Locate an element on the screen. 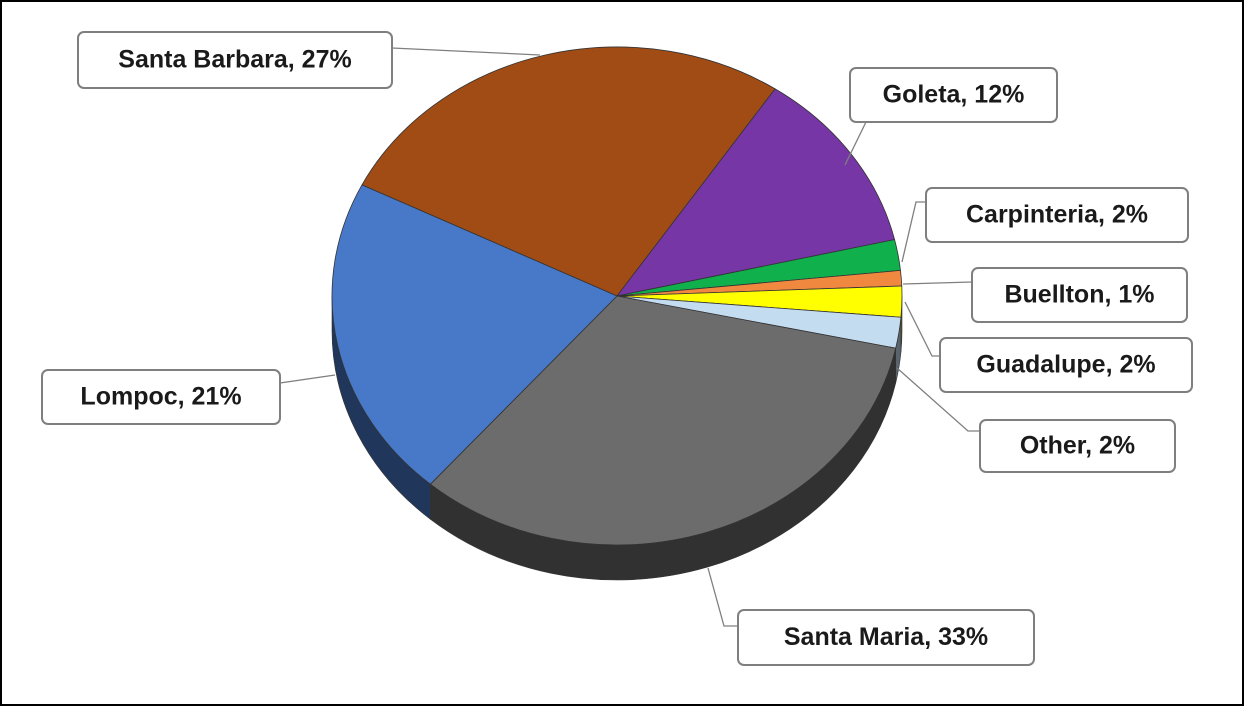 This screenshot has width=1244, height=706. data-label: Other, 2% is located at coordinates (1077, 446).